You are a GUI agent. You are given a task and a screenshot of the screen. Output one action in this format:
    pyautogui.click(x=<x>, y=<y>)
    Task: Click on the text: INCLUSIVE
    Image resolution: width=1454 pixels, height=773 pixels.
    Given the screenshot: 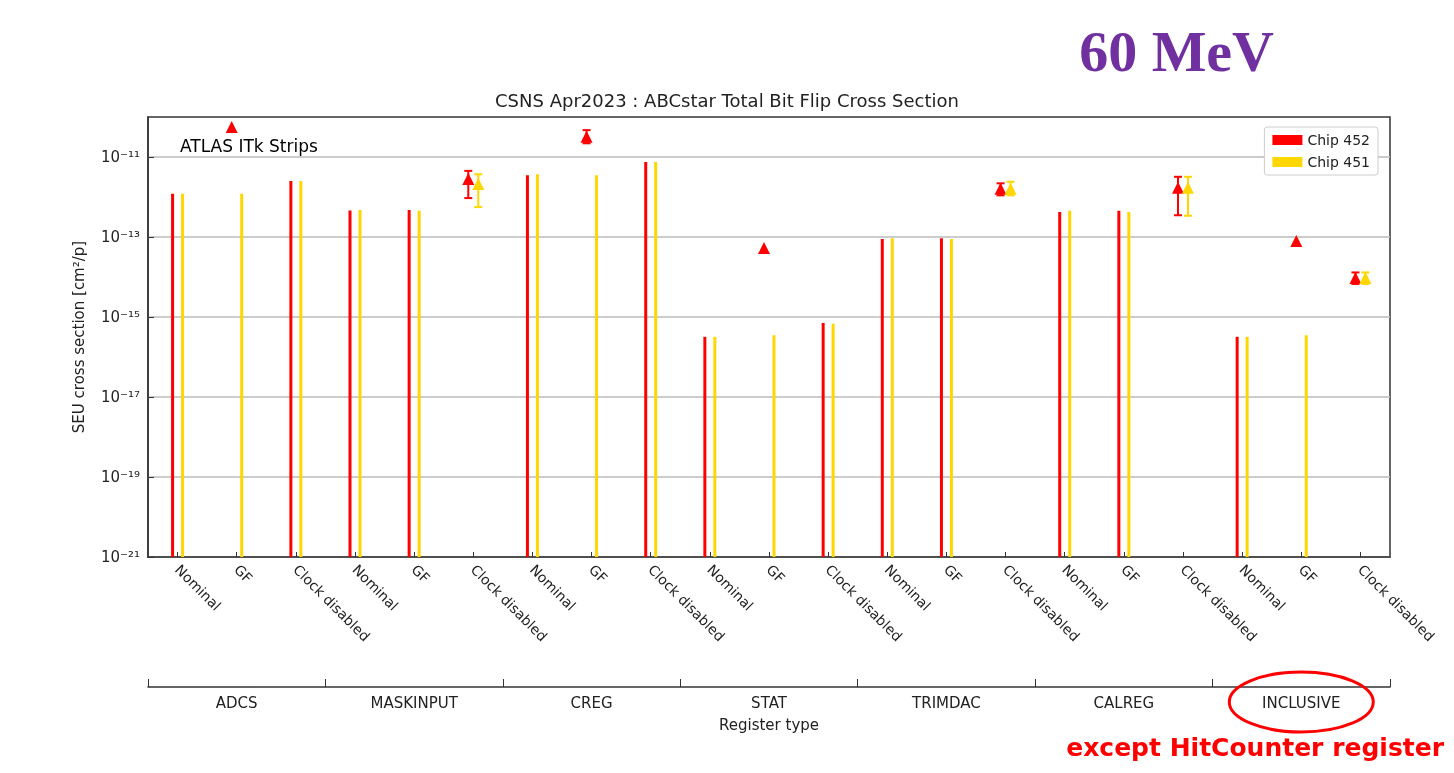 What is the action you would take?
    pyautogui.click(x=1301, y=702)
    